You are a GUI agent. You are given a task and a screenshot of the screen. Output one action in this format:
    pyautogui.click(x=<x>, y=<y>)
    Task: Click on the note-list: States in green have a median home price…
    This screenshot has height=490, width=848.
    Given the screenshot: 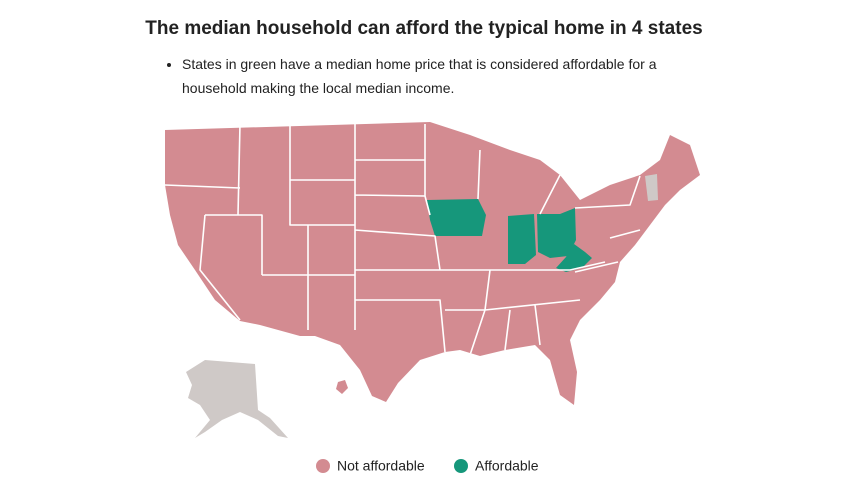 What is the action you would take?
    pyautogui.click(x=425, y=76)
    